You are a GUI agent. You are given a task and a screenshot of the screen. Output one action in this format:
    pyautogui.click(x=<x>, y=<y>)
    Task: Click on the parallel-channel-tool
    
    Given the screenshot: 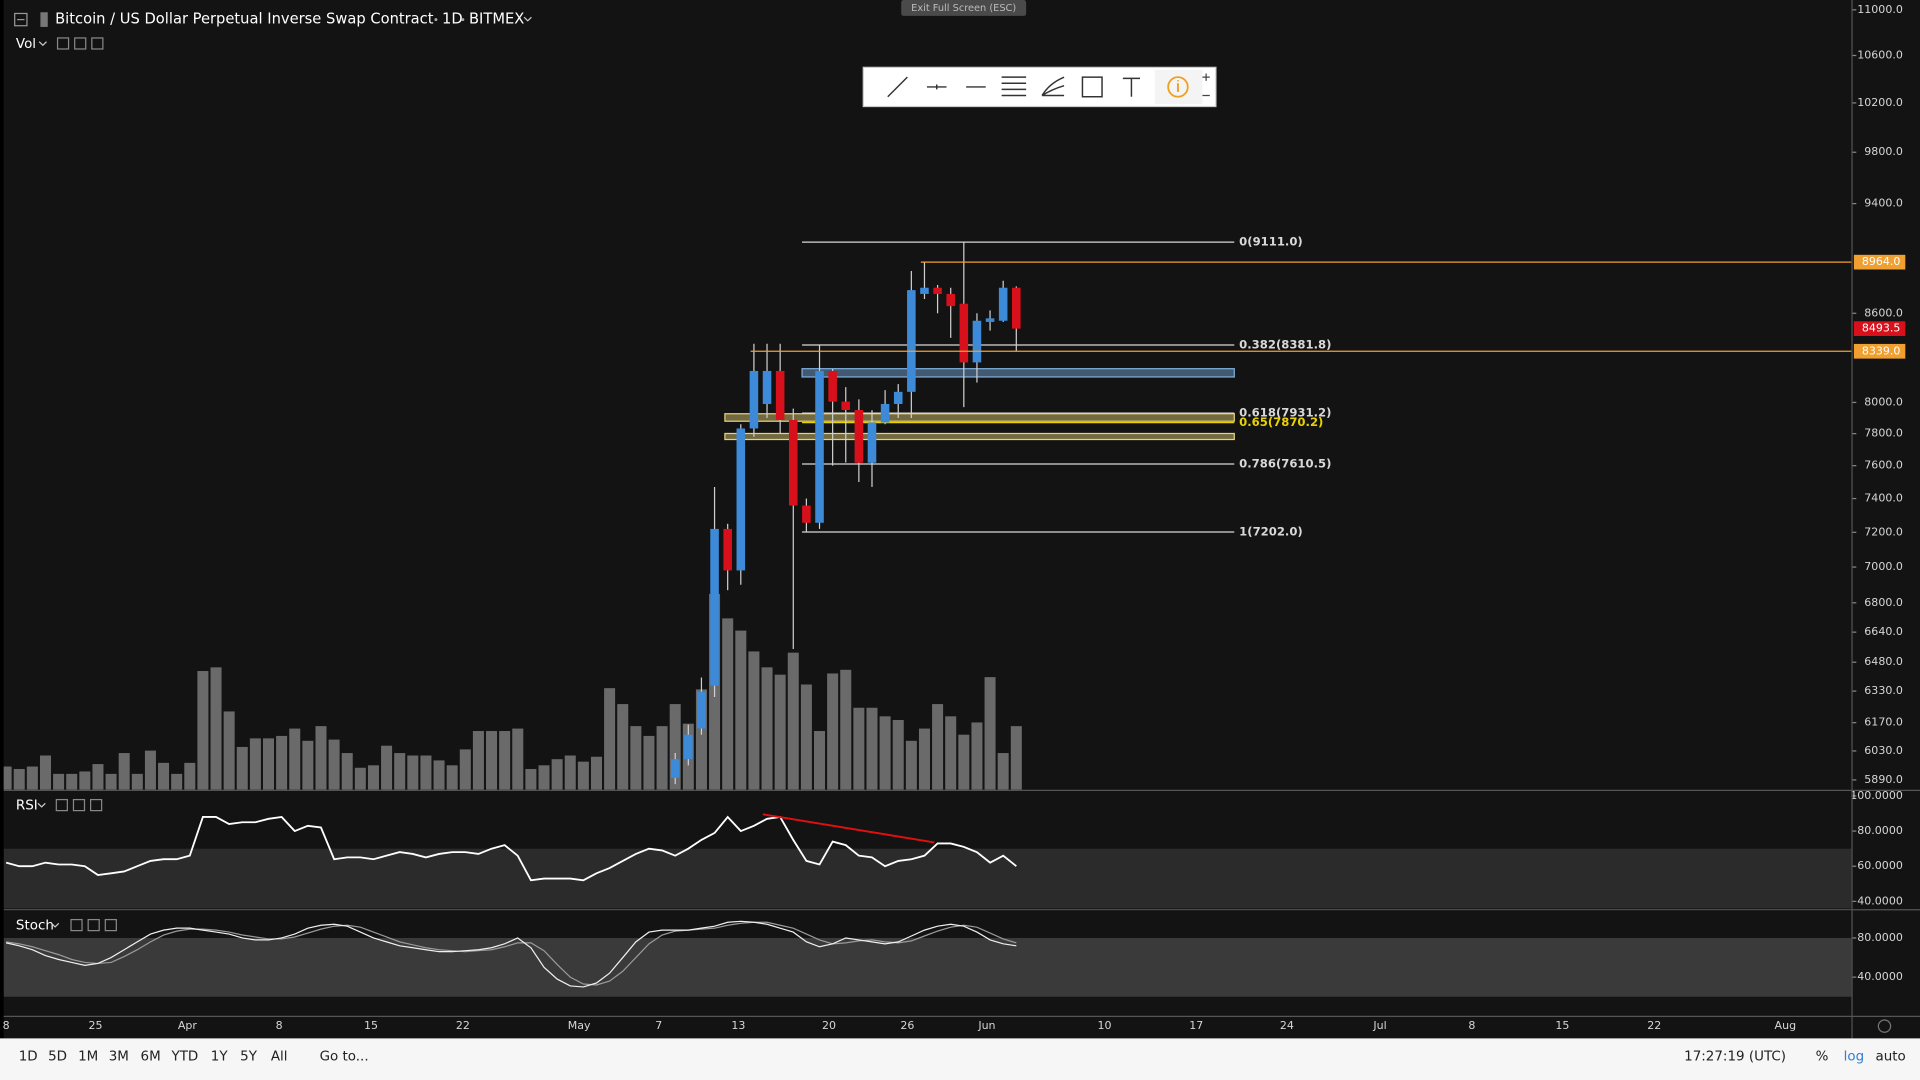 What is the action you would take?
    pyautogui.click(x=1014, y=86)
    